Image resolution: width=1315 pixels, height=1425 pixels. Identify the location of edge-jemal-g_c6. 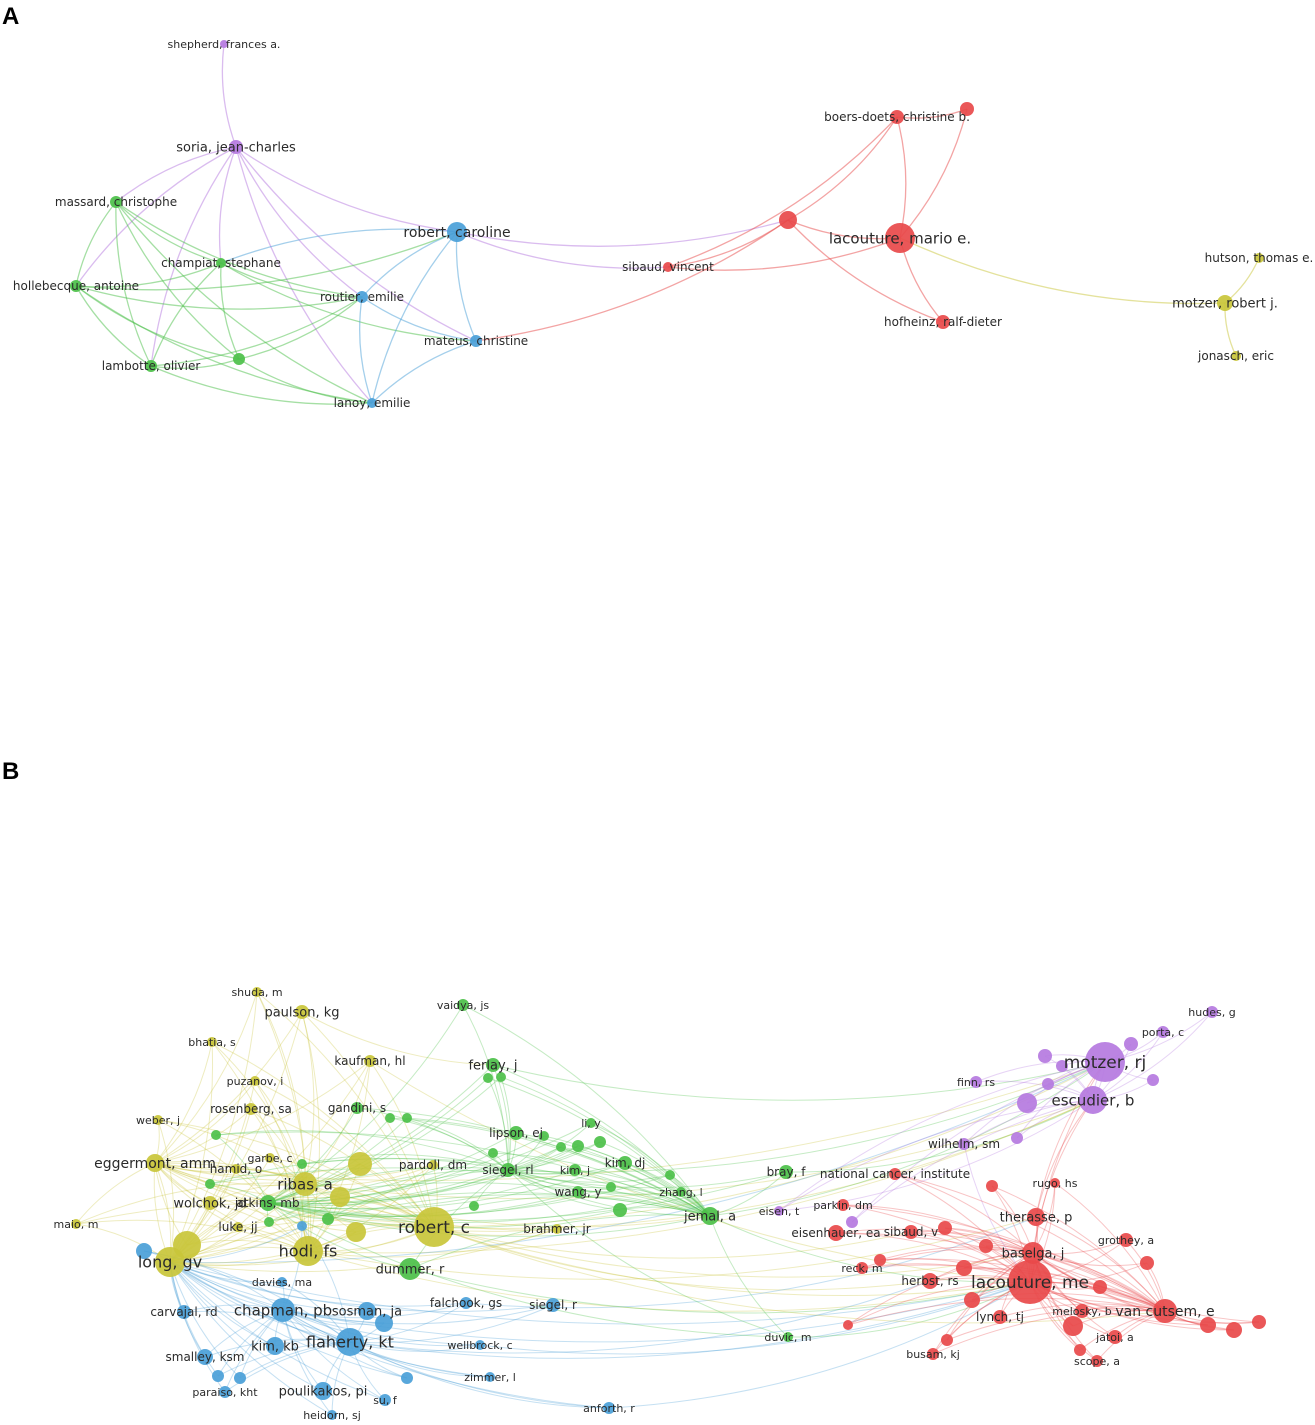
(660, 1201).